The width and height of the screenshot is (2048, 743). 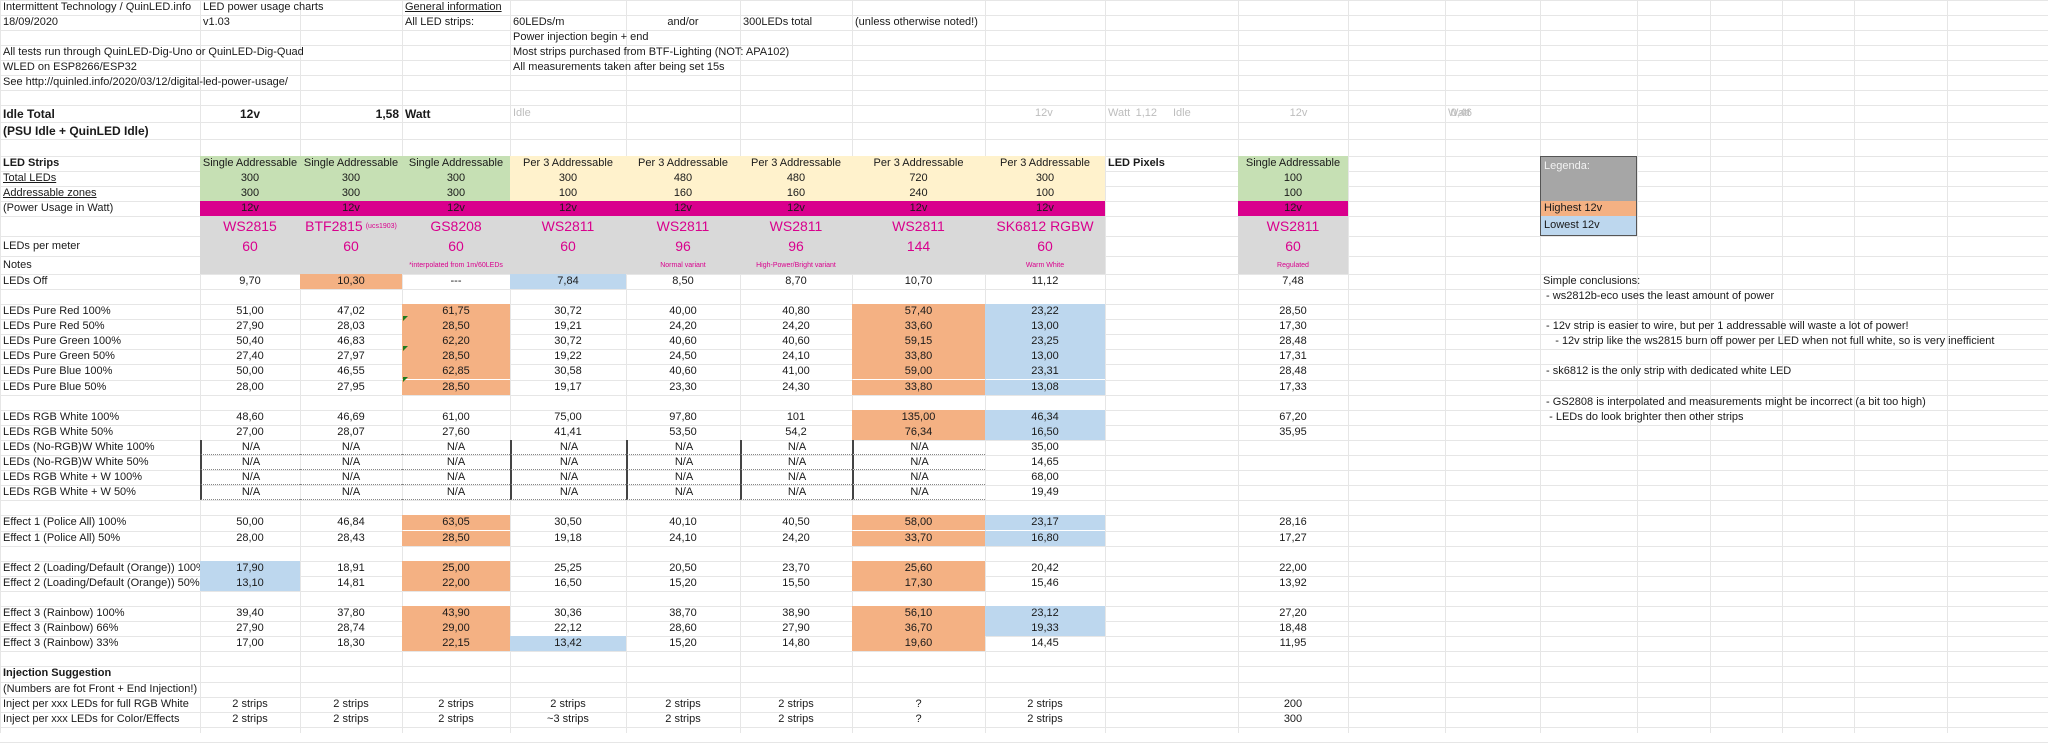 I want to click on data-cell: 62,20, so click(x=456, y=341).